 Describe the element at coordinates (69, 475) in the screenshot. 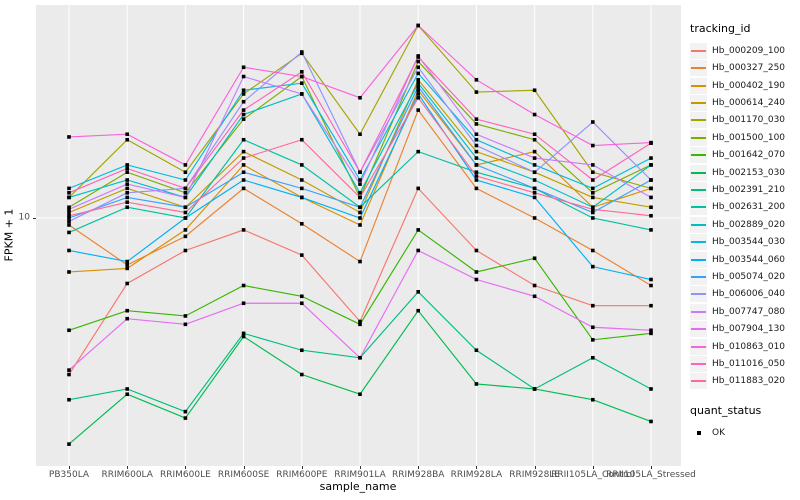

I see `x-tick-label: PB350LA` at that location.